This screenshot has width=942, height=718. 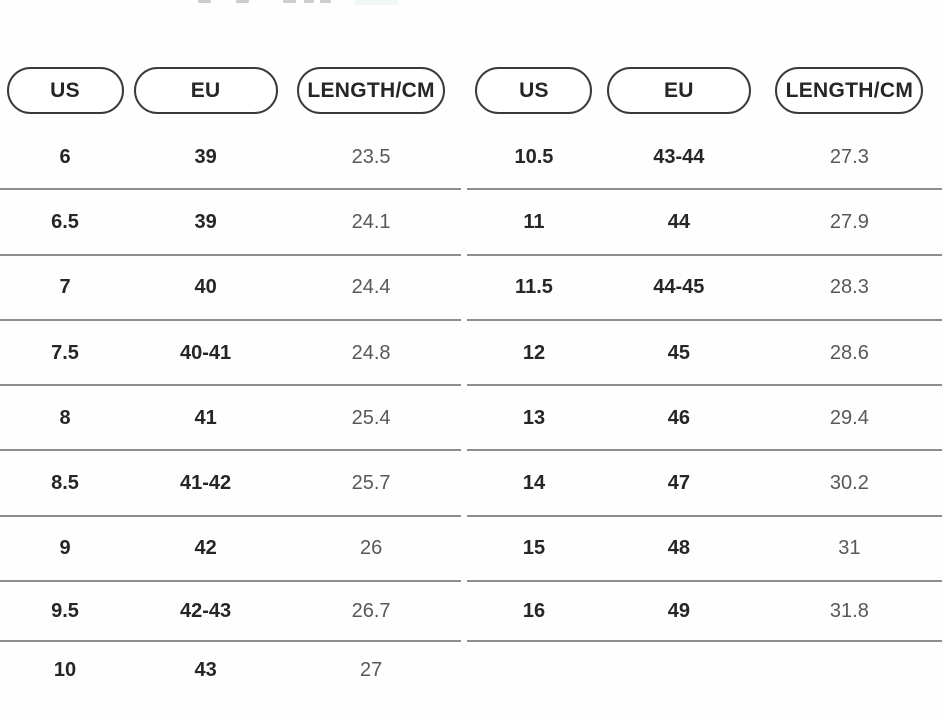 What do you see at coordinates (230, 670) in the screenshot?
I see `table-row: 10 43 27` at bounding box center [230, 670].